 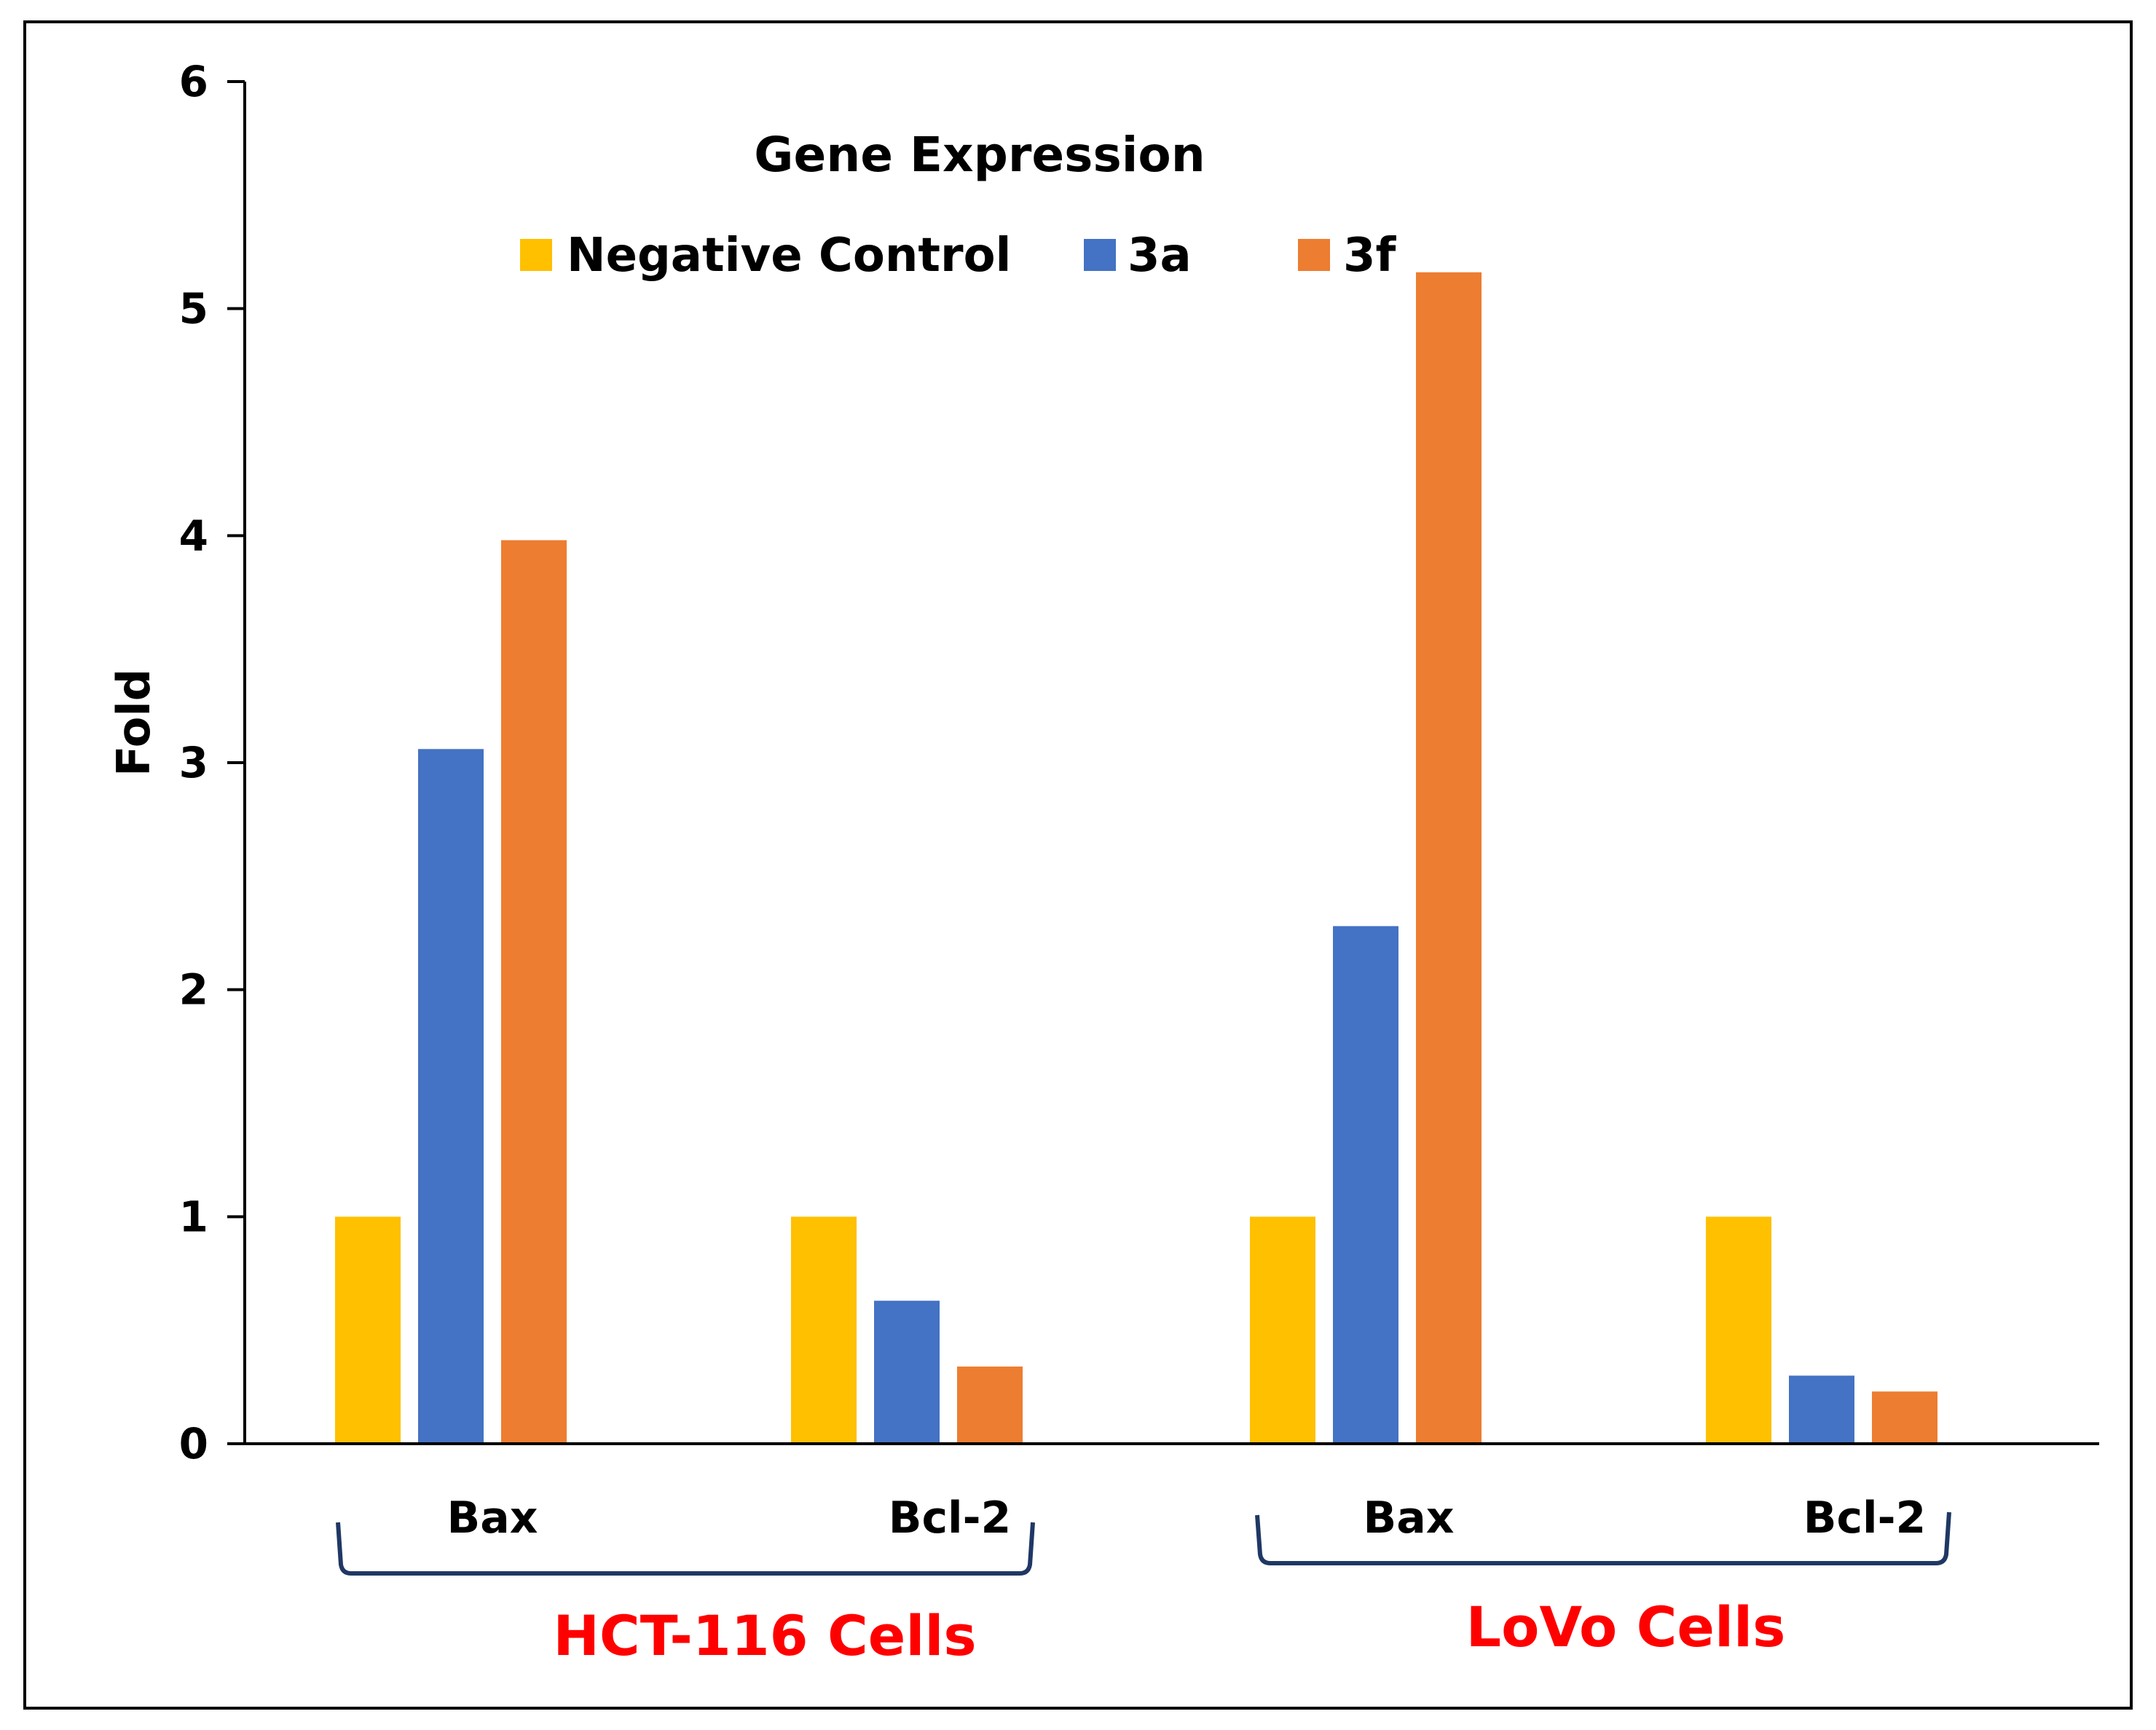 I want to click on chart-title: Gene Expression, so click(x=979, y=155).